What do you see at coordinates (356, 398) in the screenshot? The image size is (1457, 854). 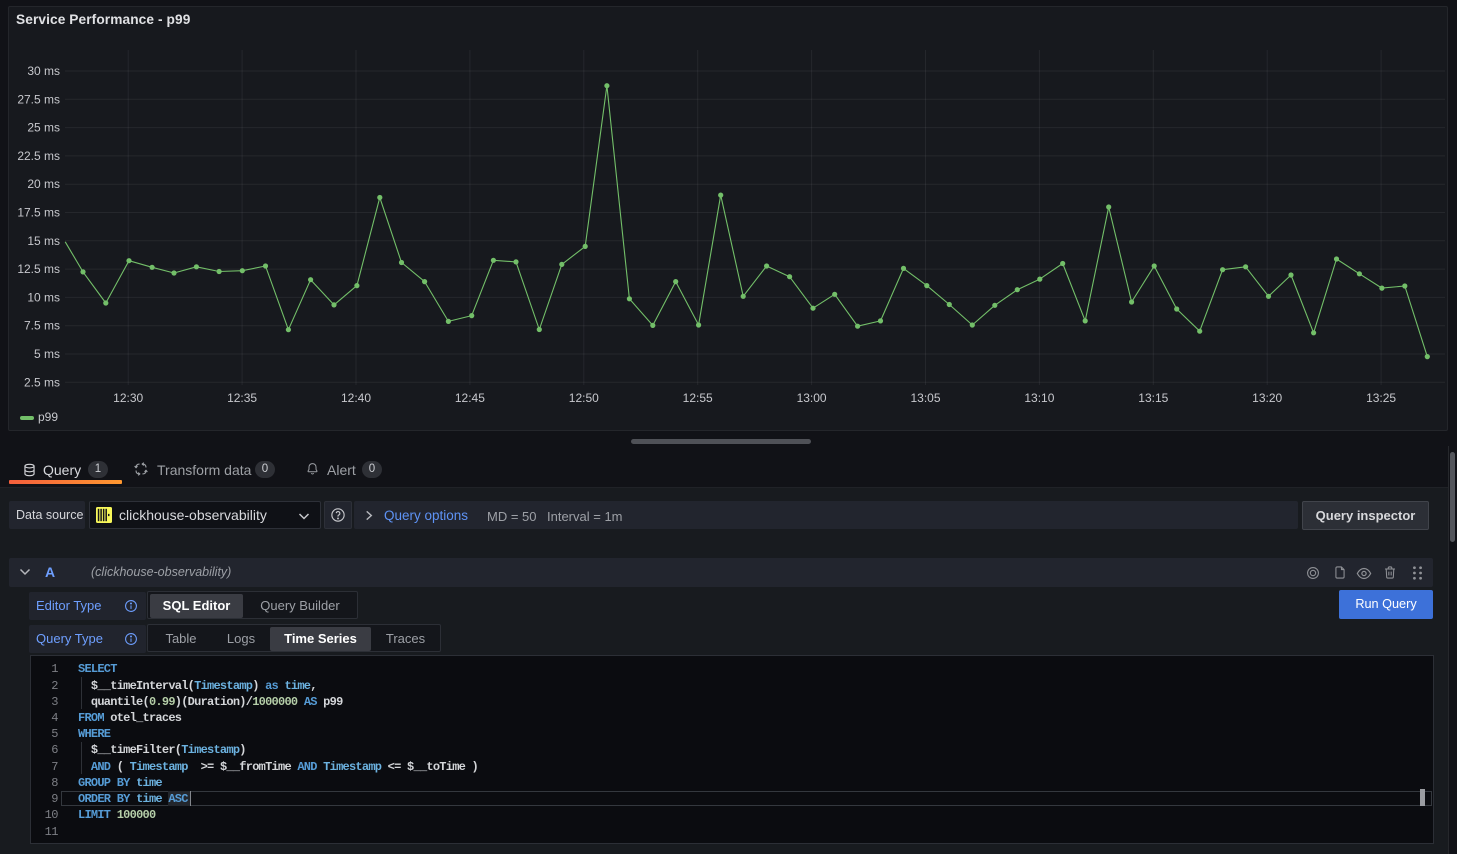 I see `svg-text: 12:40` at bounding box center [356, 398].